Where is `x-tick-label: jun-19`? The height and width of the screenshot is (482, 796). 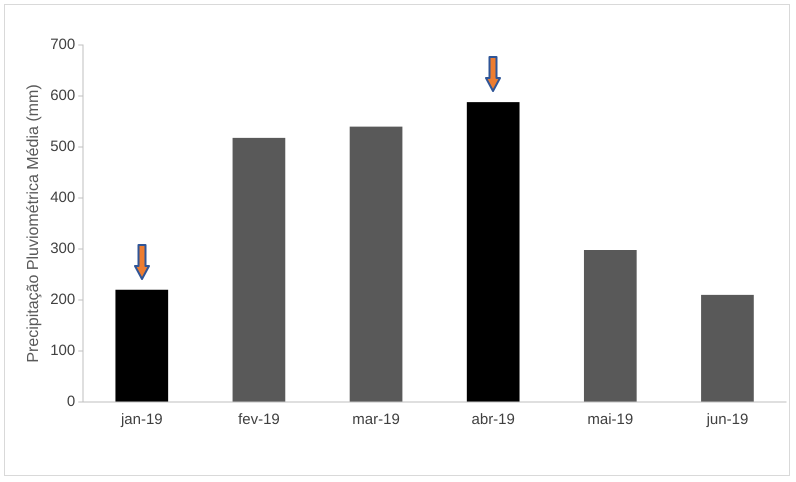
x-tick-label: jun-19 is located at coordinates (727, 419).